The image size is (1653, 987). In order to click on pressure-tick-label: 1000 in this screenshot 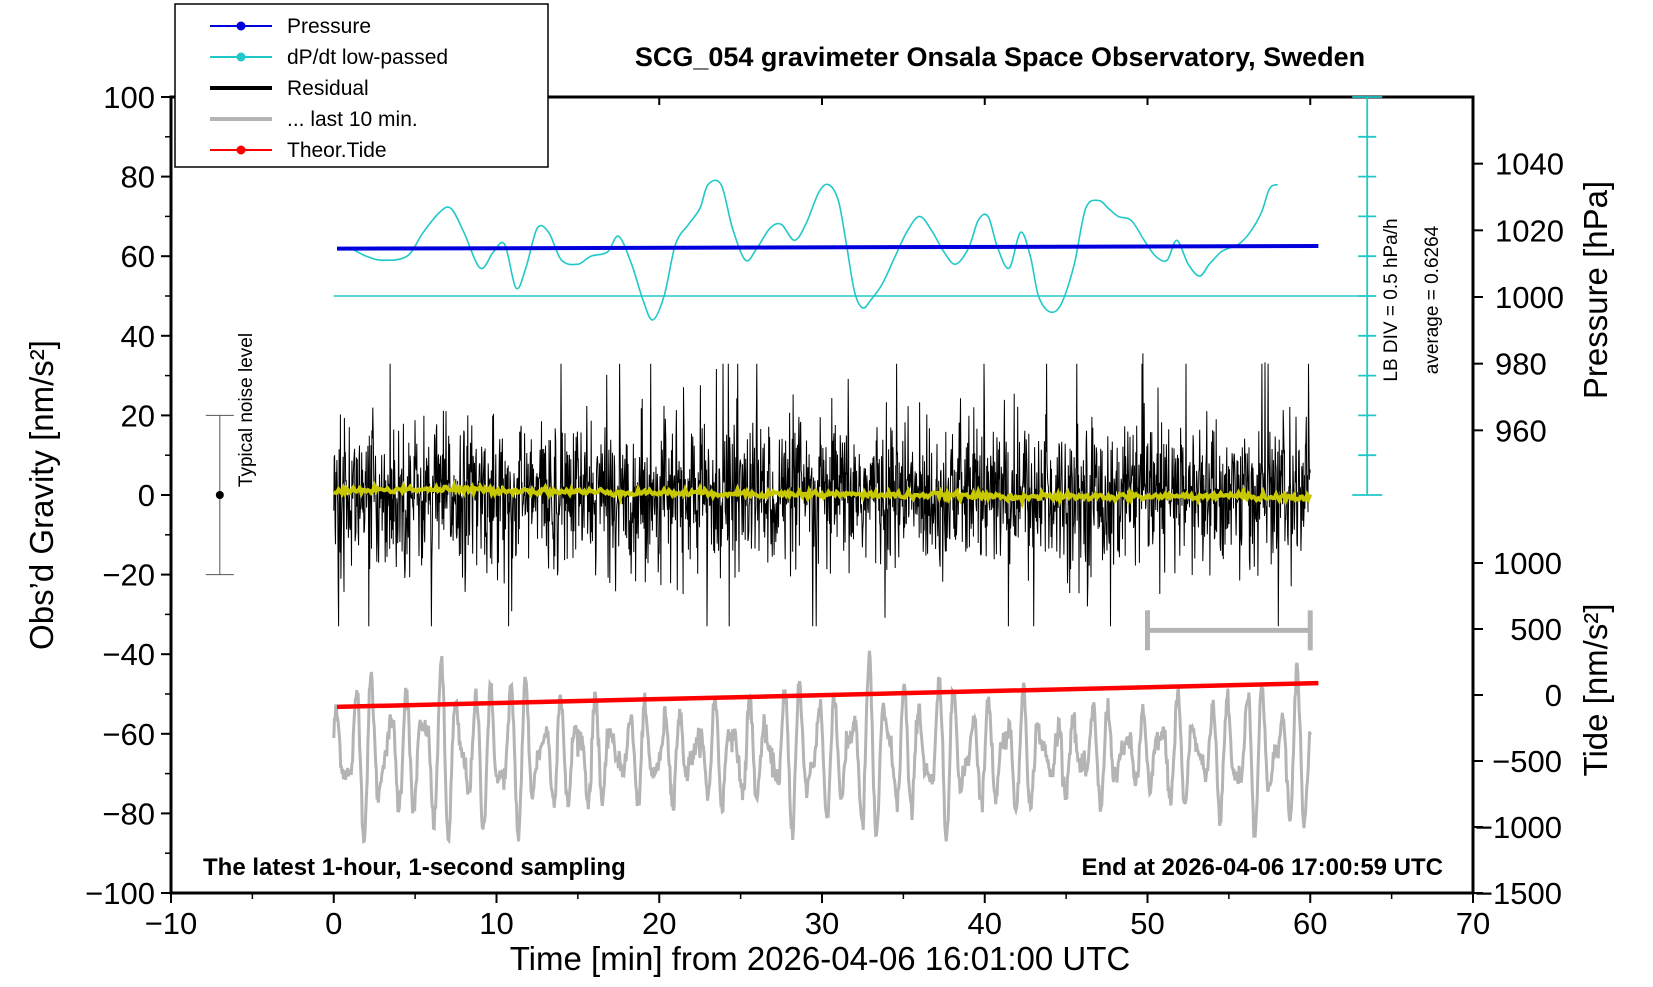, I will do `click(1529, 297)`.